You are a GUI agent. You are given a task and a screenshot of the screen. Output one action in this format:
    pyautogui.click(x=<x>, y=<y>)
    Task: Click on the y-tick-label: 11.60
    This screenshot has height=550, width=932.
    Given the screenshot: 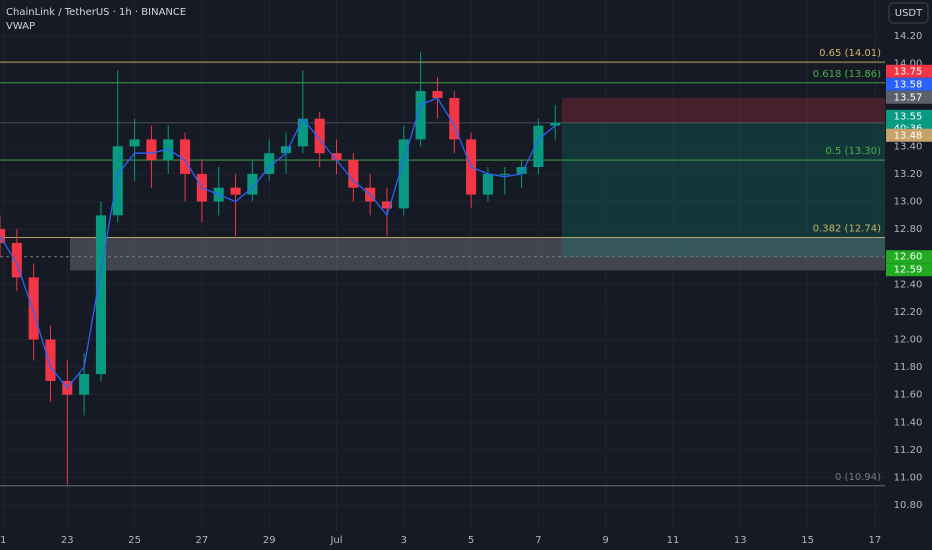 What is the action you would take?
    pyautogui.click(x=908, y=395)
    